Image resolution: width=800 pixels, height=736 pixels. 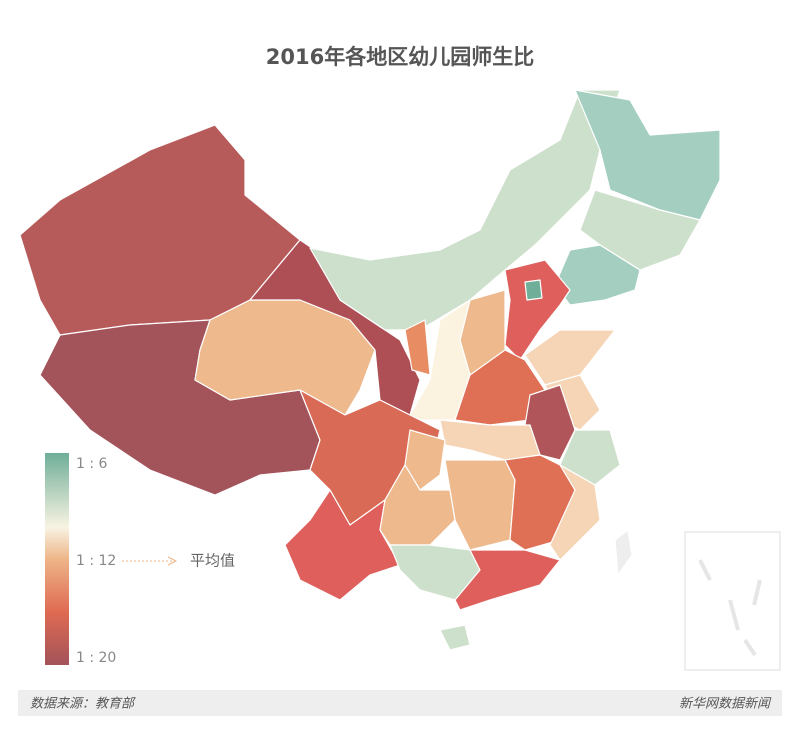 I want to click on south-sea-inset, so click(x=732, y=601).